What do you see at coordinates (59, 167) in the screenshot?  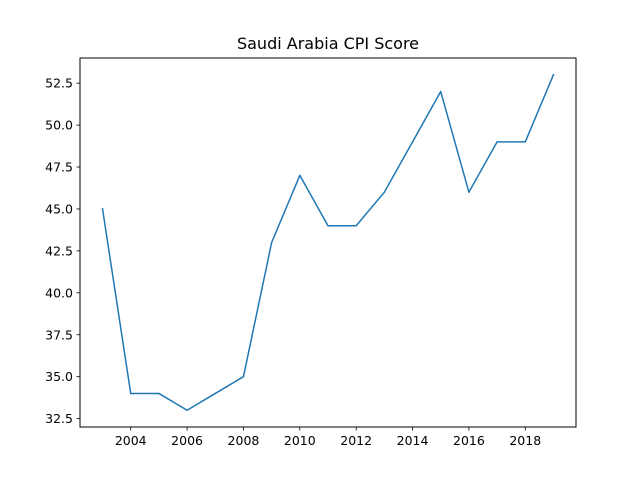 I see `y-tick-label: 47.5` at bounding box center [59, 167].